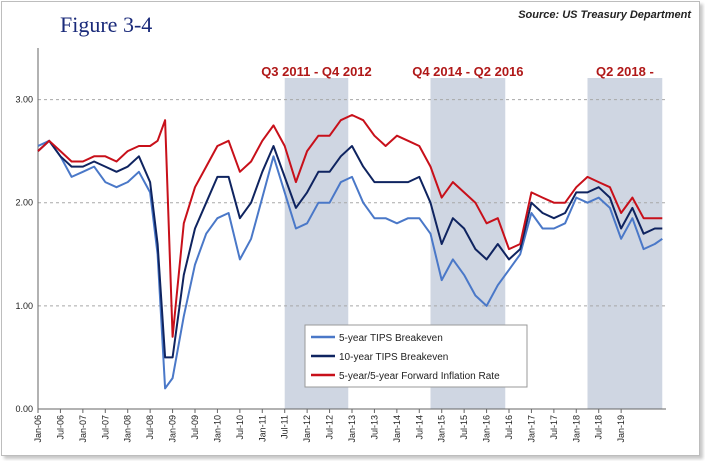  I want to click on x-tick-label: Jul-12, so click(330, 427).